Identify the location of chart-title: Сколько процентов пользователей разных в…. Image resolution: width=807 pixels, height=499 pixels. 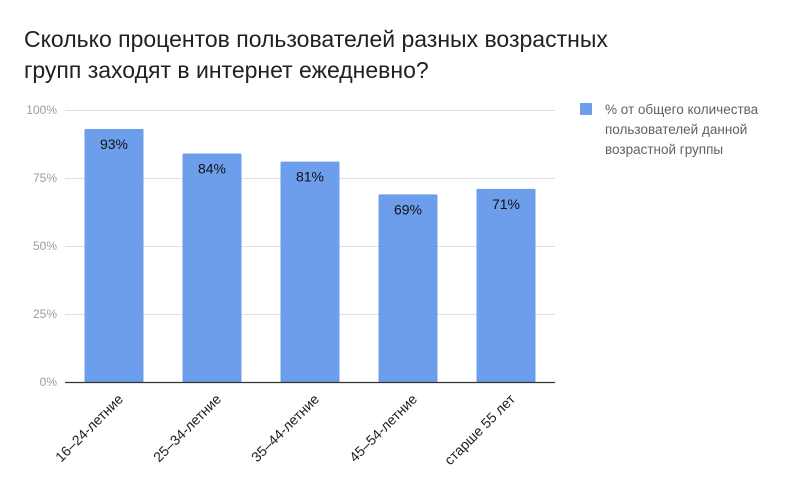
(316, 54).